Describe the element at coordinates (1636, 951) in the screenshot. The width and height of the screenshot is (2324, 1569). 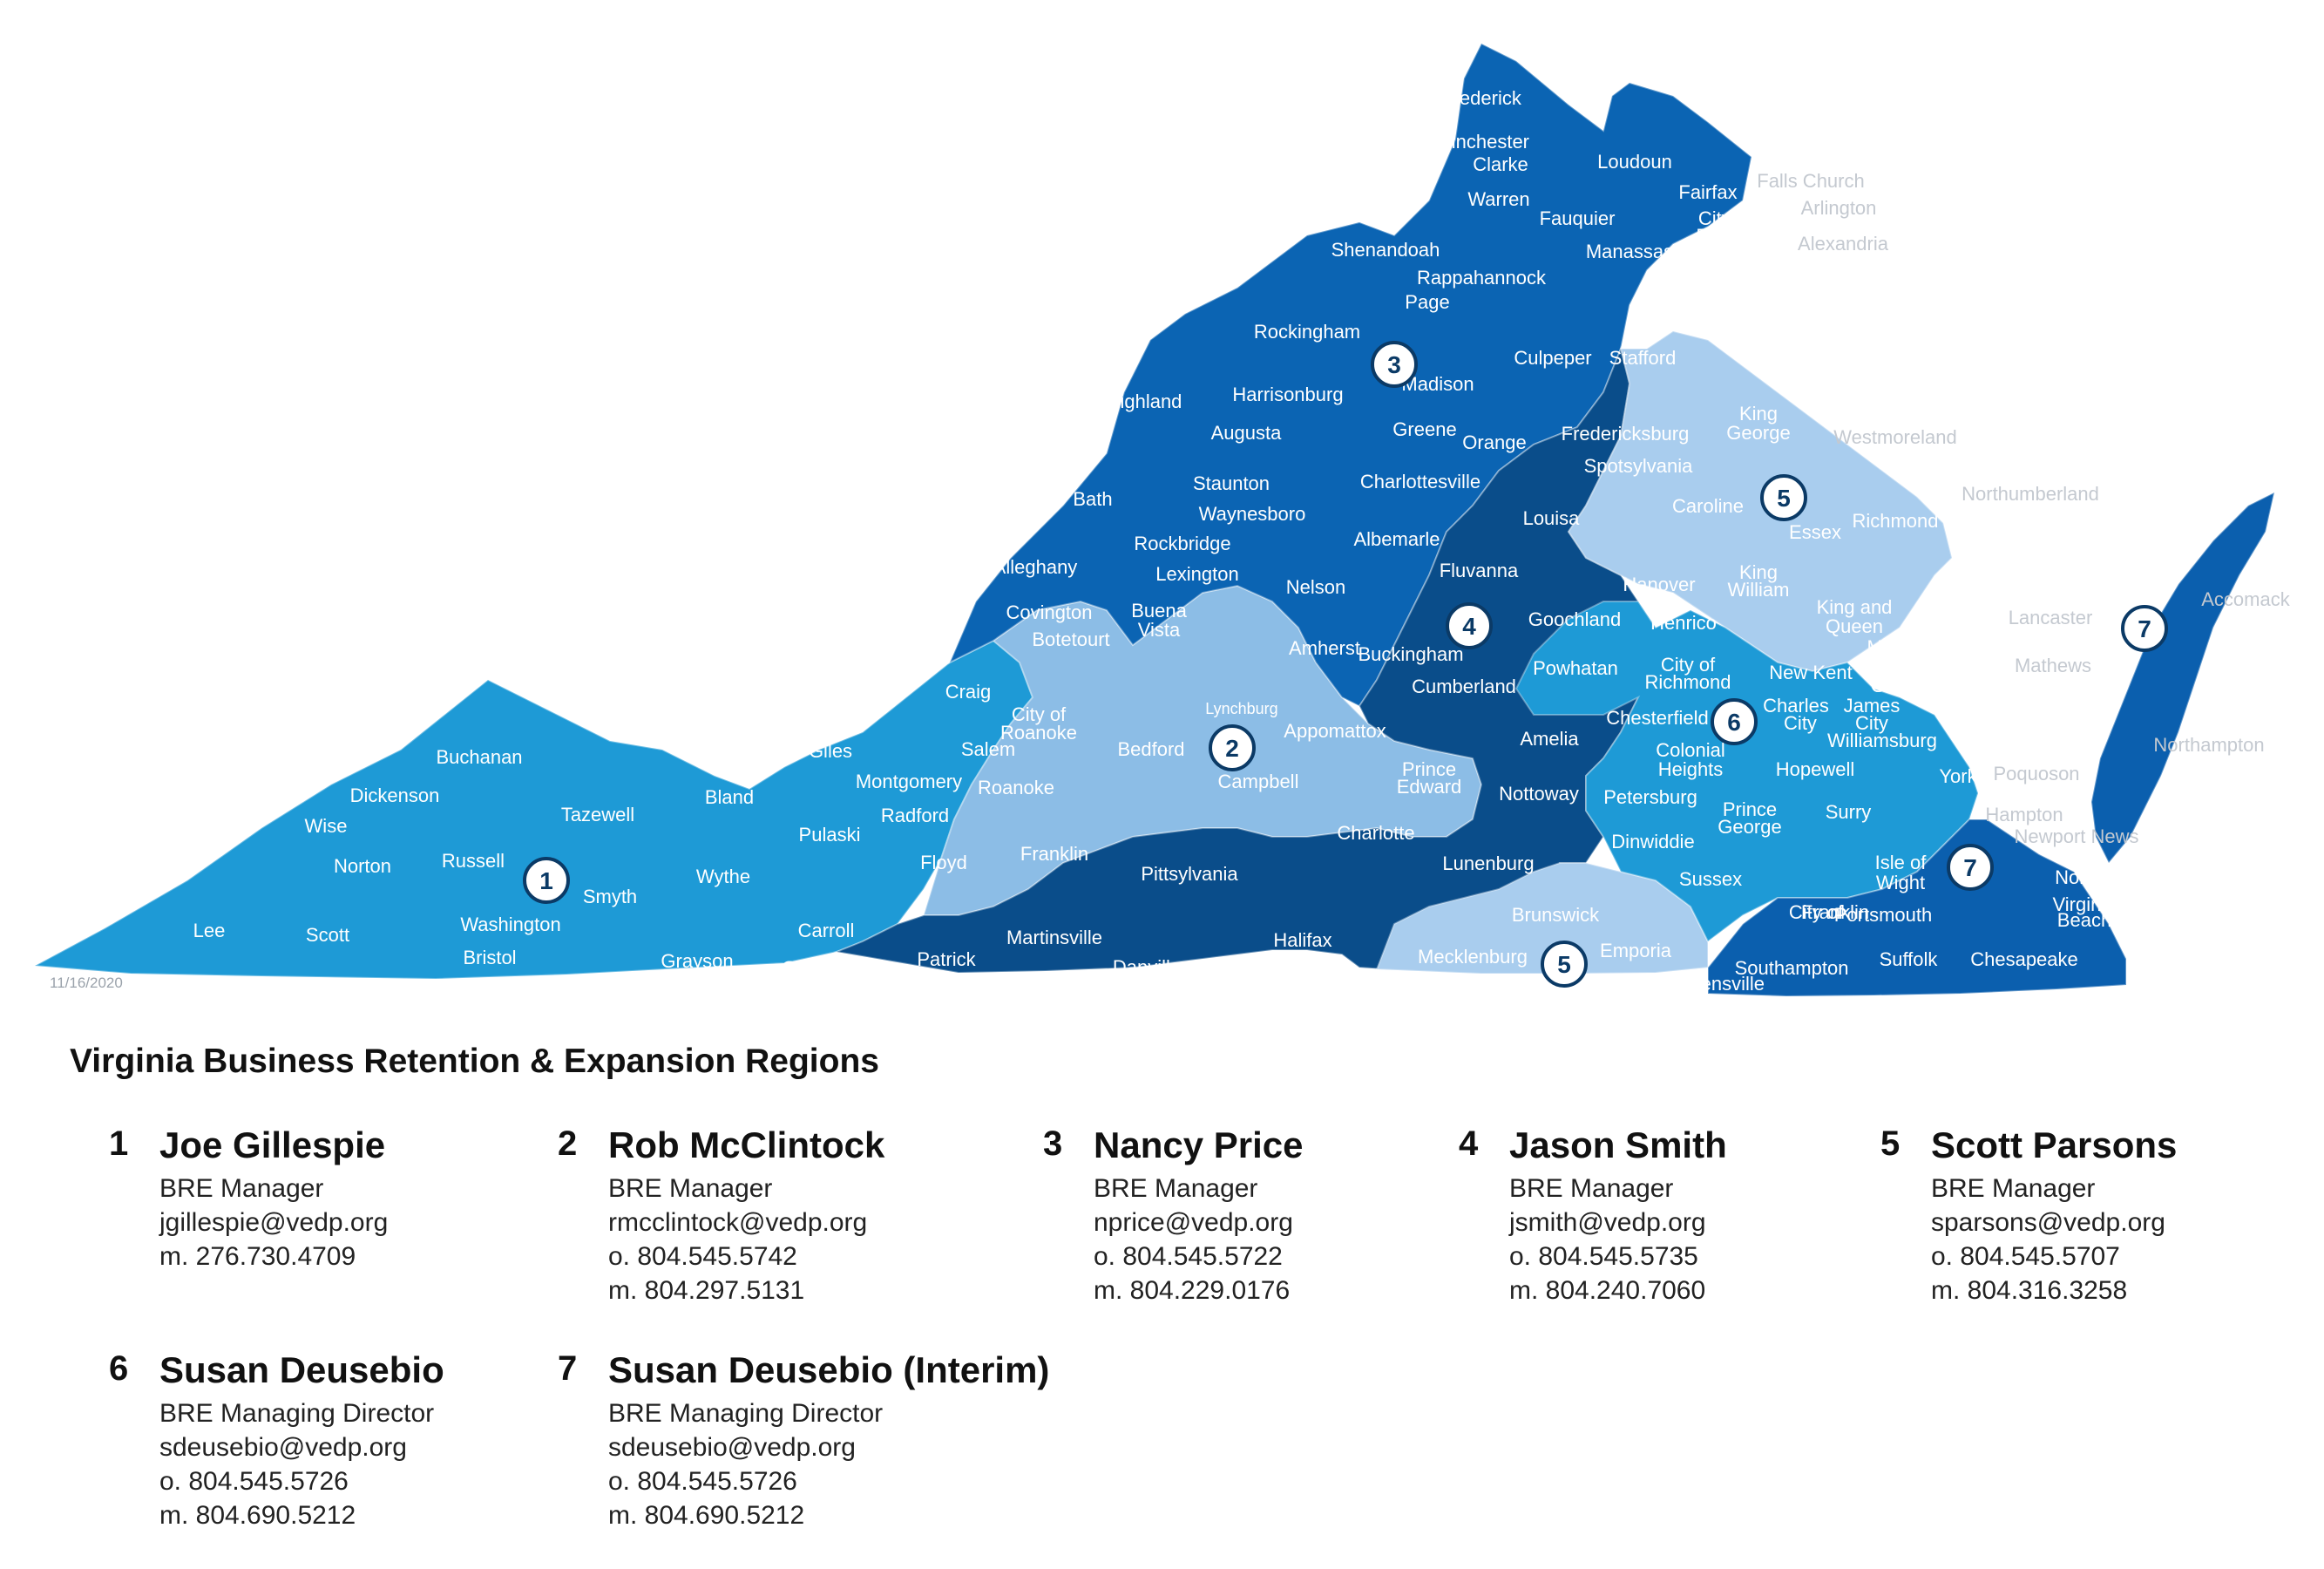
I see `county-label: Emporia` at that location.